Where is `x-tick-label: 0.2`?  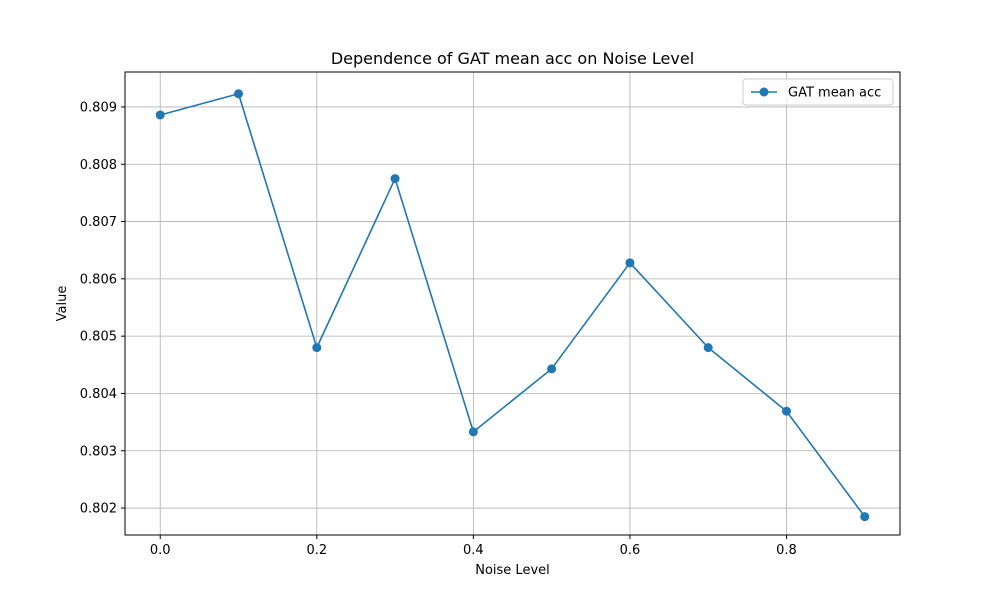 x-tick-label: 0.2 is located at coordinates (316, 550).